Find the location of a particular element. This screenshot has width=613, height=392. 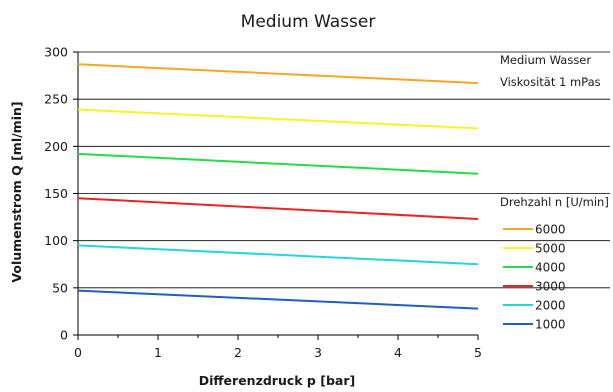

legend-title: Drehzahl n [U/min] is located at coordinates (554, 202).